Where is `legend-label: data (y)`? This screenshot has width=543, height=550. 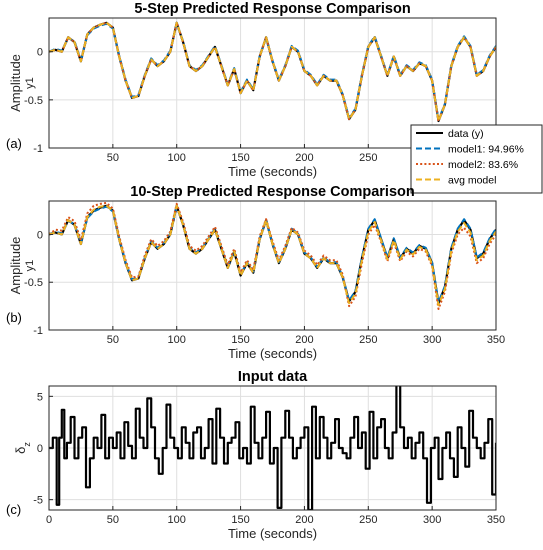 legend-label: data (y) is located at coordinates (466, 134).